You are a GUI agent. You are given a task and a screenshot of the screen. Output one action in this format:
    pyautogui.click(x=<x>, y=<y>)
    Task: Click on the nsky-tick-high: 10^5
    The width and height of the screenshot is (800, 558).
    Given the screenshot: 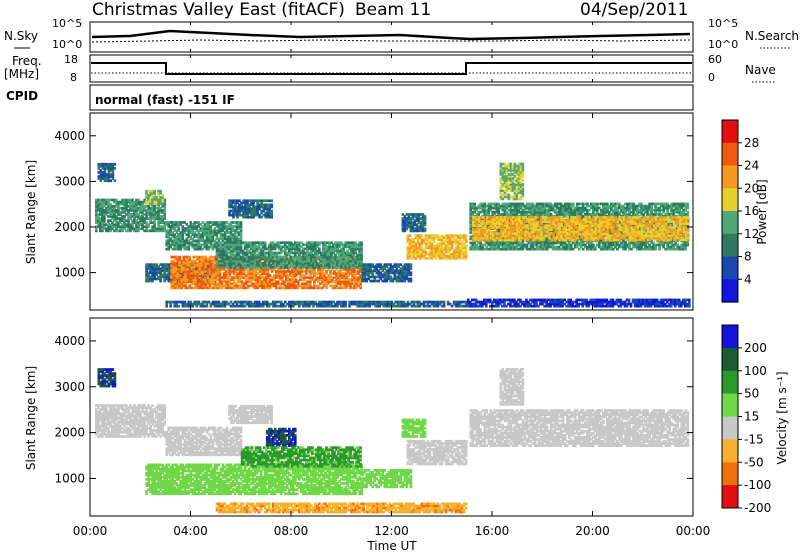 What is the action you would take?
    pyautogui.click(x=67, y=23)
    